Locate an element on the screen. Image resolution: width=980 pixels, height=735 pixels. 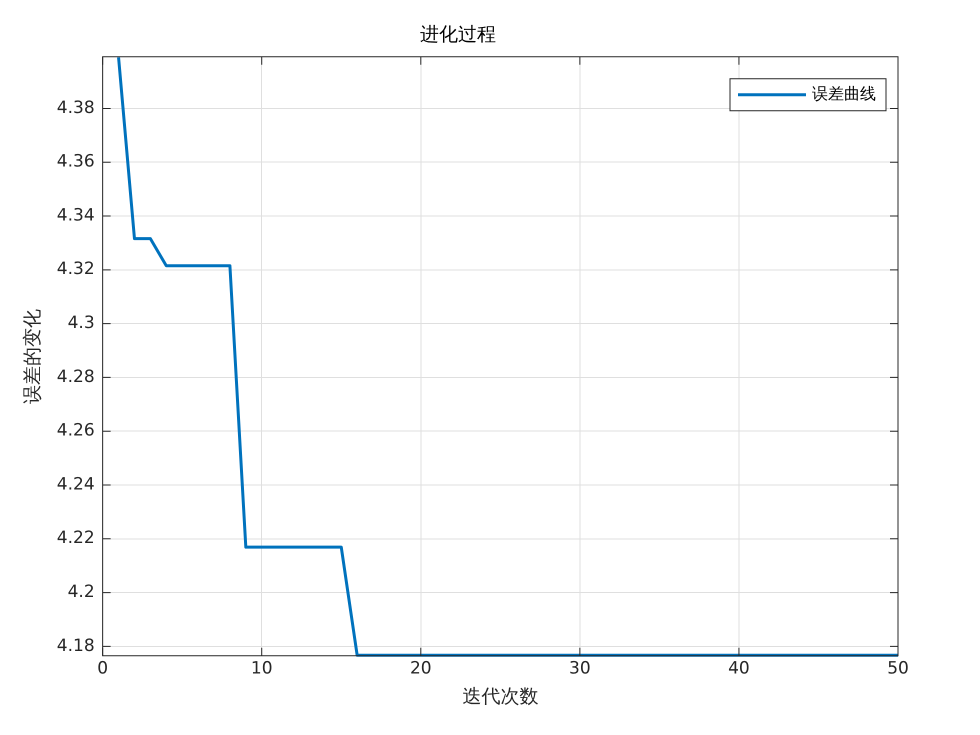
y-tick-label: 4.18 is located at coordinates (75, 646).